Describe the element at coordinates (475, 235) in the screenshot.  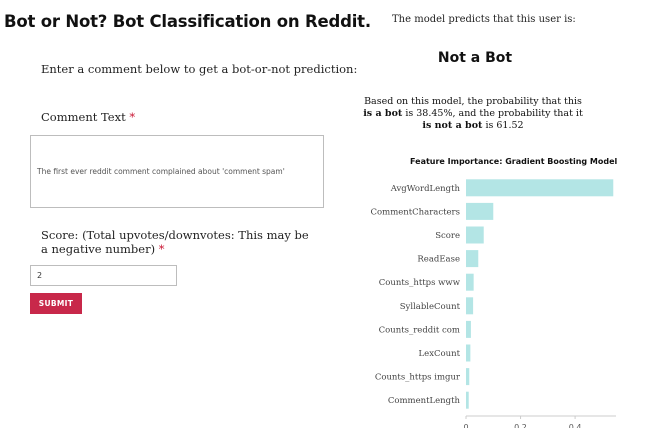
I see `bar-score` at that location.